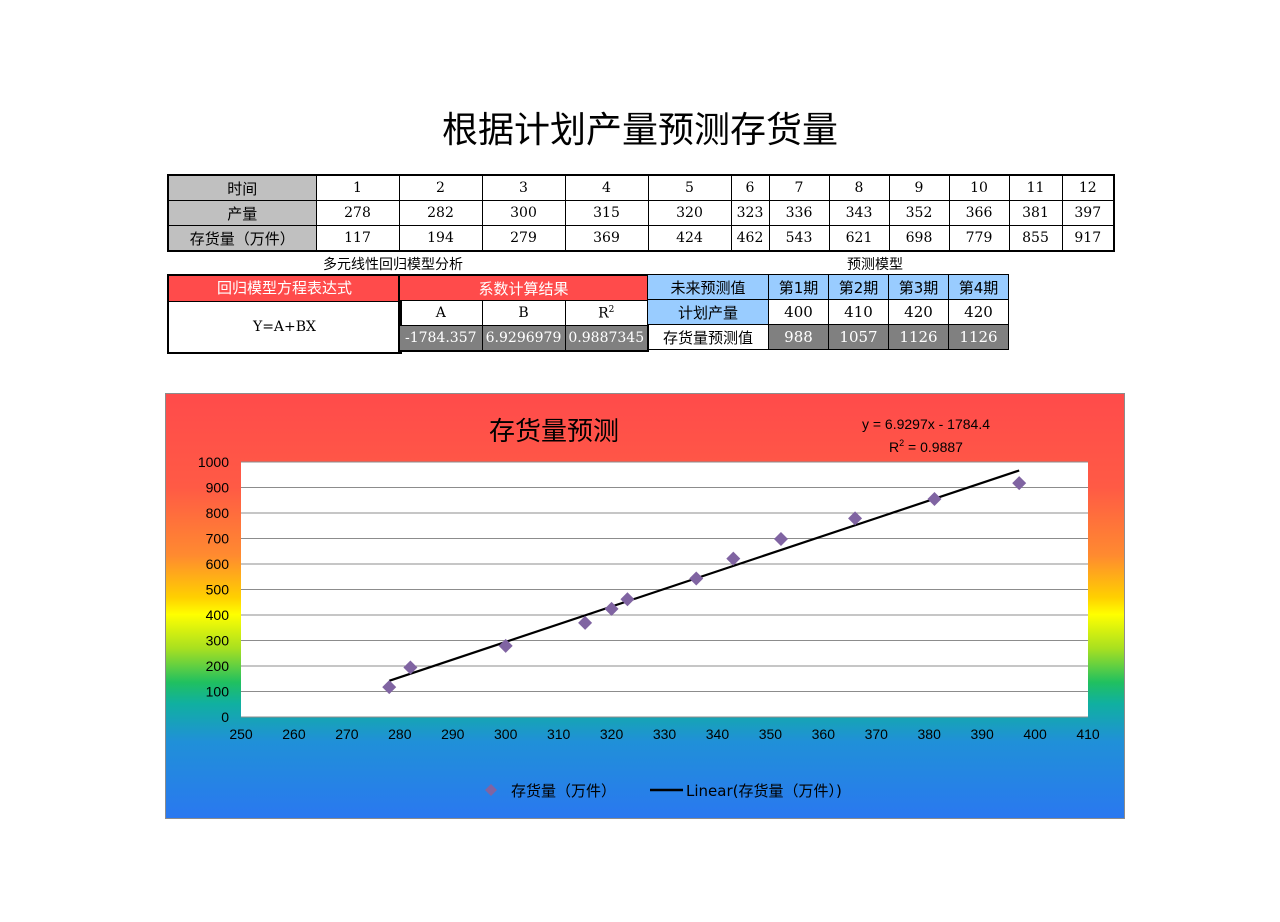 This screenshot has height=922, width=1280. Describe the element at coordinates (750, 213) in the screenshot. I see `table-cell: 323` at that location.